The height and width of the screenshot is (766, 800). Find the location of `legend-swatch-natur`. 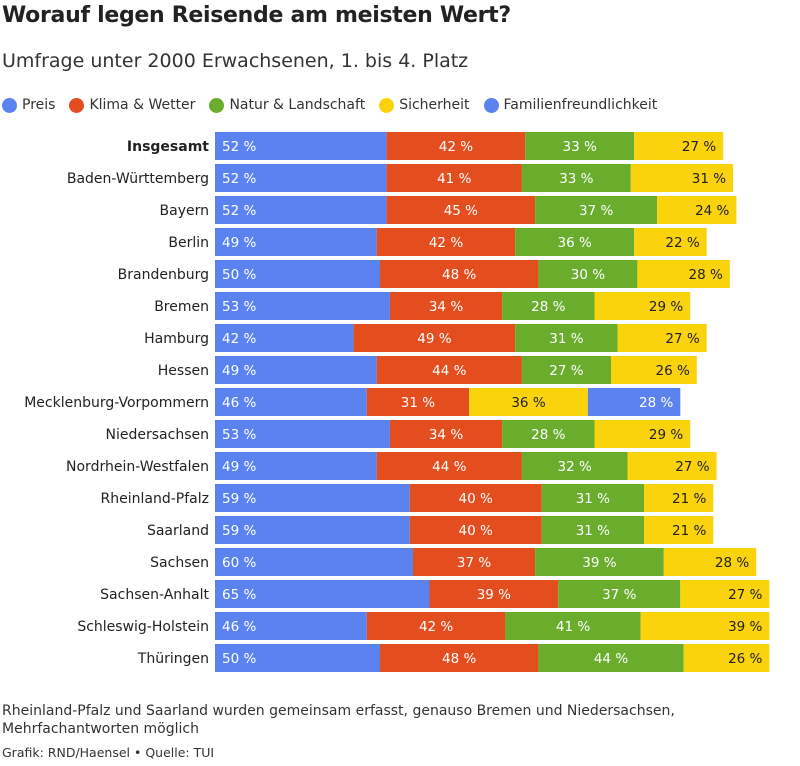

legend-swatch-natur is located at coordinates (217, 105).